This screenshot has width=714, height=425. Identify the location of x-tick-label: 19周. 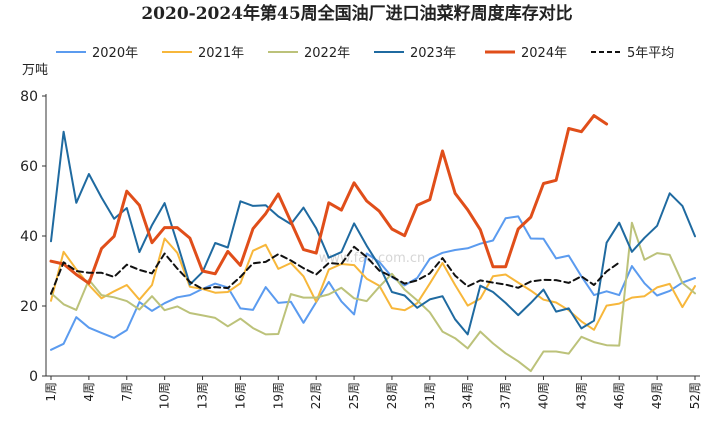
(278, 395).